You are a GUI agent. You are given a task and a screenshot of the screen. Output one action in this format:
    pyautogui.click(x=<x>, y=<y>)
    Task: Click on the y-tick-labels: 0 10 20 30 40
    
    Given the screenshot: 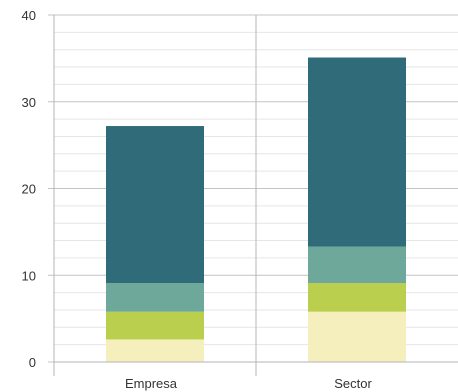 What is the action you would take?
    pyautogui.click(x=29, y=189)
    